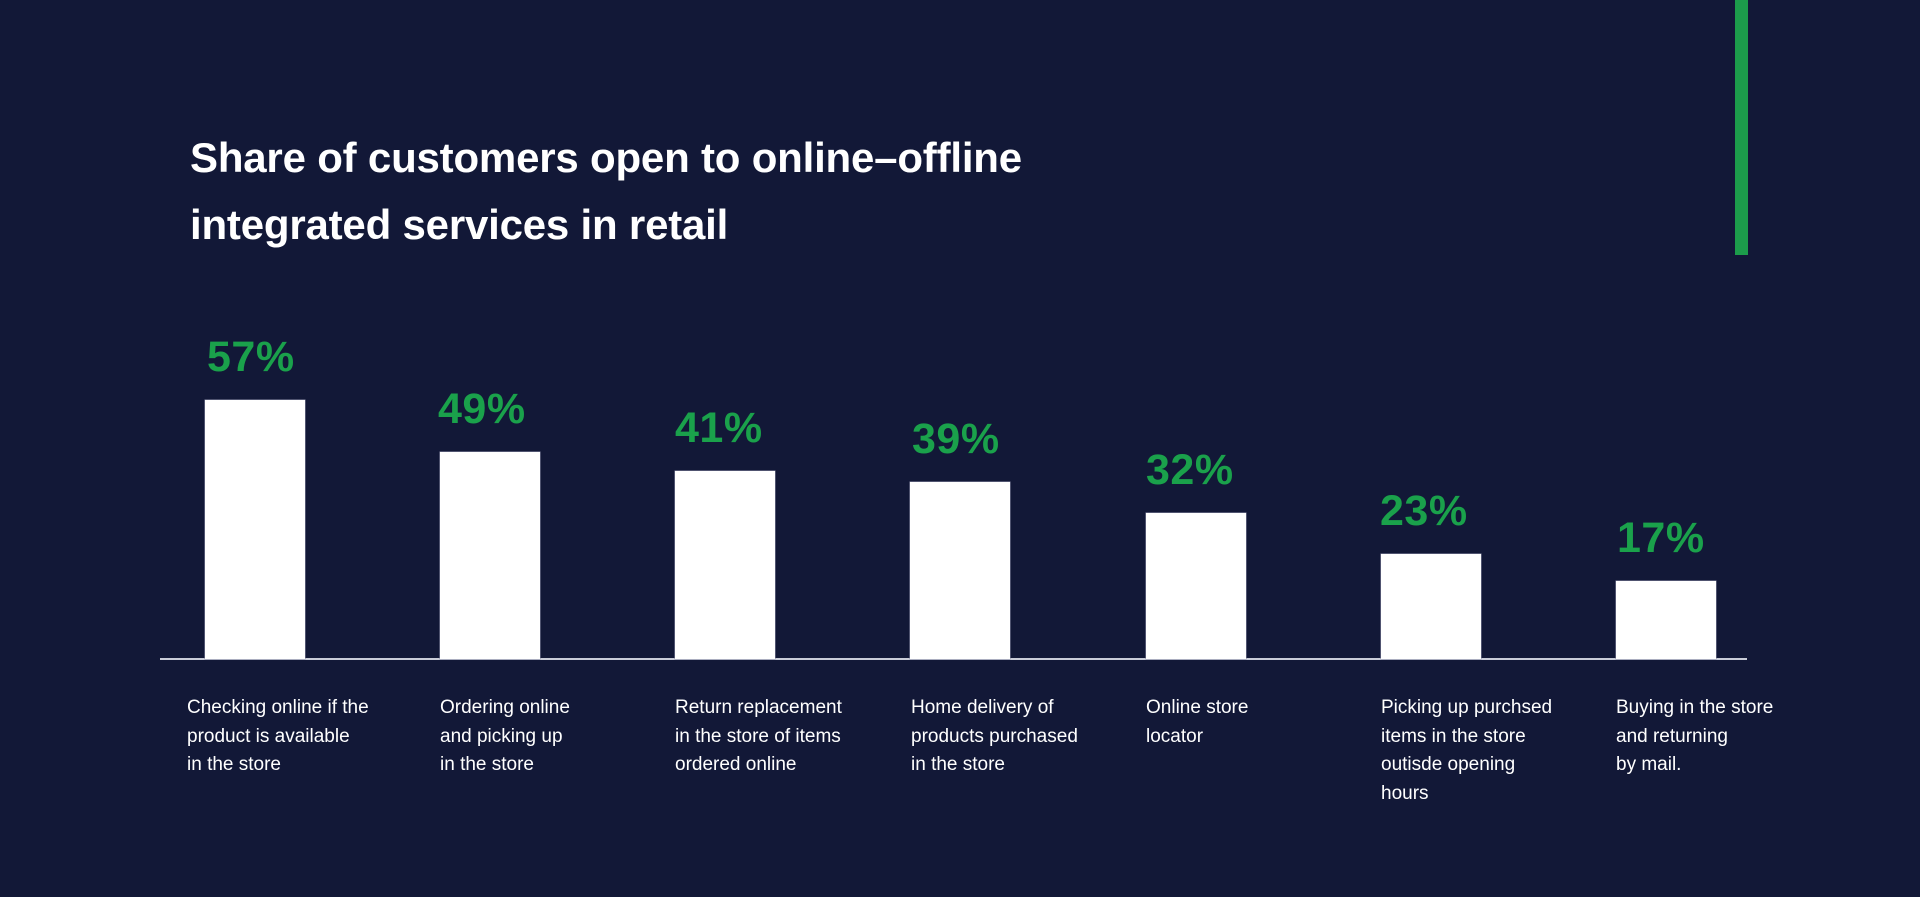 The width and height of the screenshot is (1920, 897). What do you see at coordinates (1741, 127) in the screenshot?
I see `accent-stripe` at bounding box center [1741, 127].